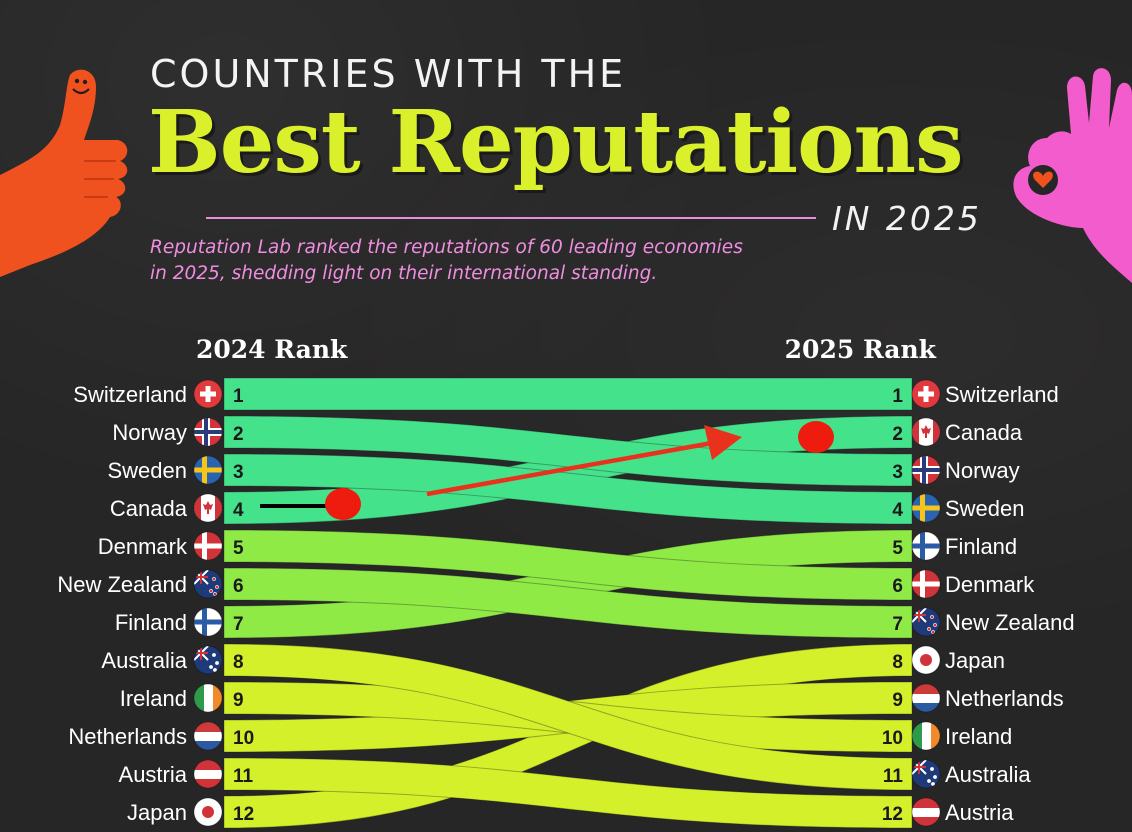 Image resolution: width=1132 pixels, height=832 pixels. Describe the element at coordinates (897, 396) in the screenshot. I see `right-rank-number: 1` at that location.